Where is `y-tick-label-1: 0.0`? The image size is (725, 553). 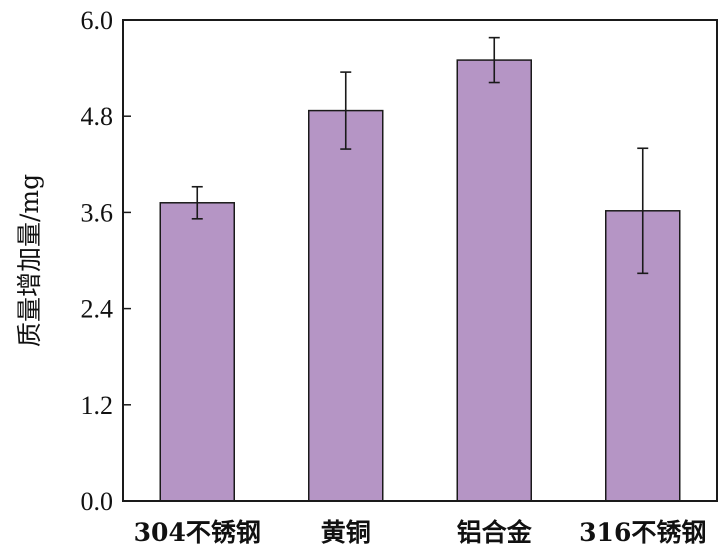
y-tick-label-1: 0.0 is located at coordinates (97, 501).